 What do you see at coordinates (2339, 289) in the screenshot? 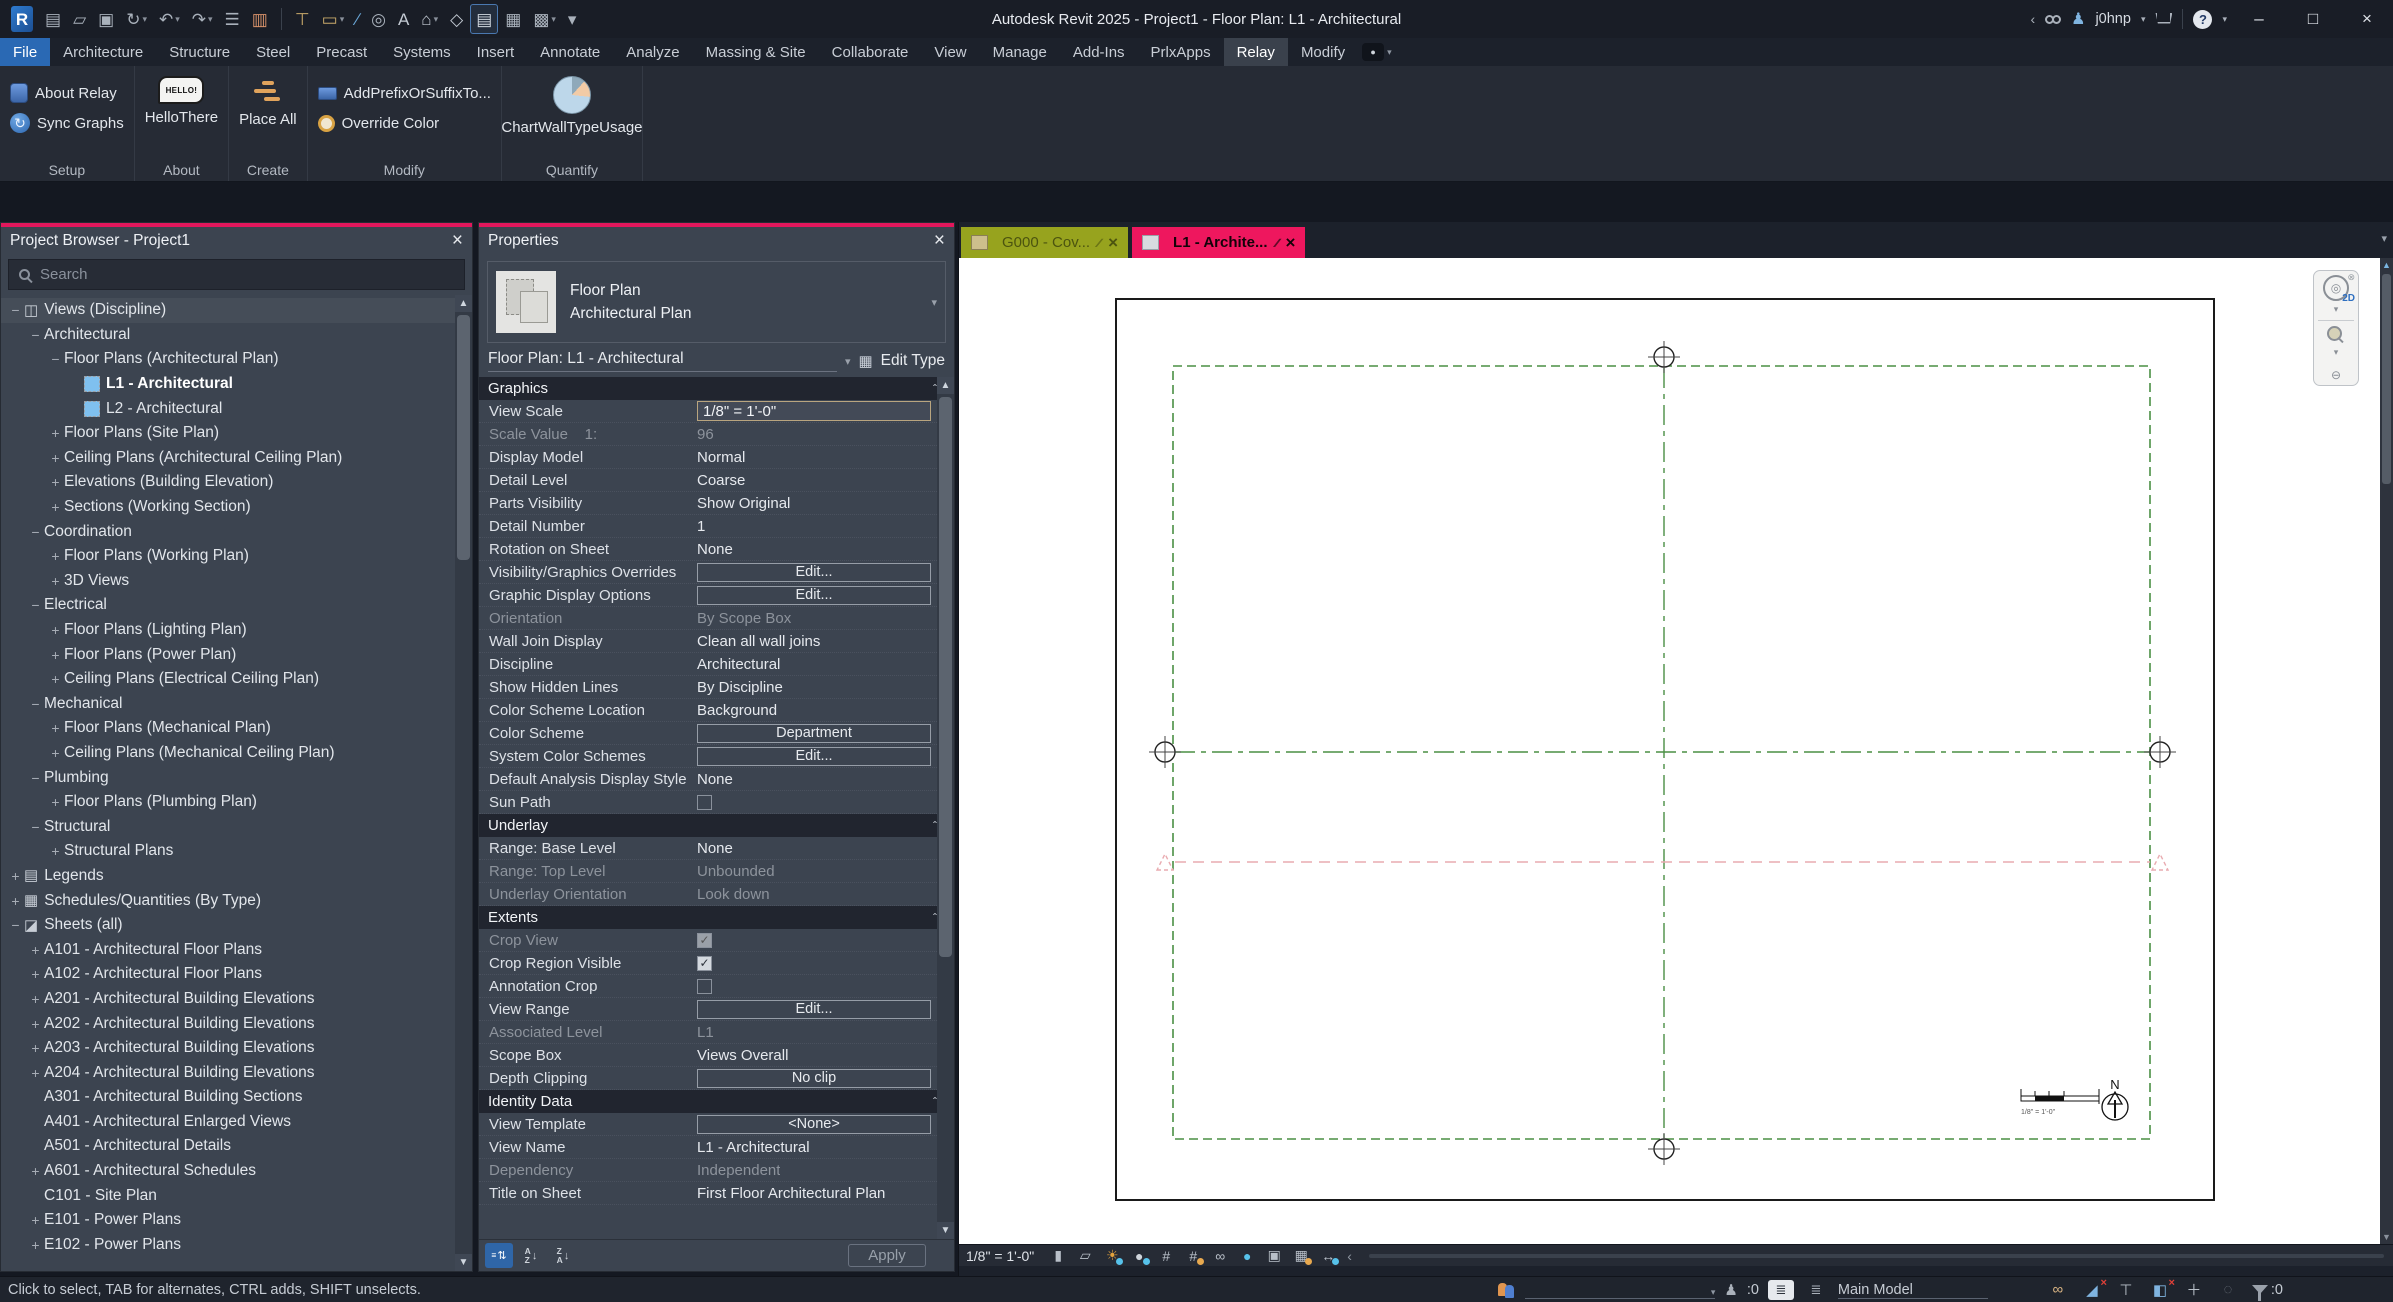
I see `steering-wheel-icon: ◎ 2D` at bounding box center [2339, 289].